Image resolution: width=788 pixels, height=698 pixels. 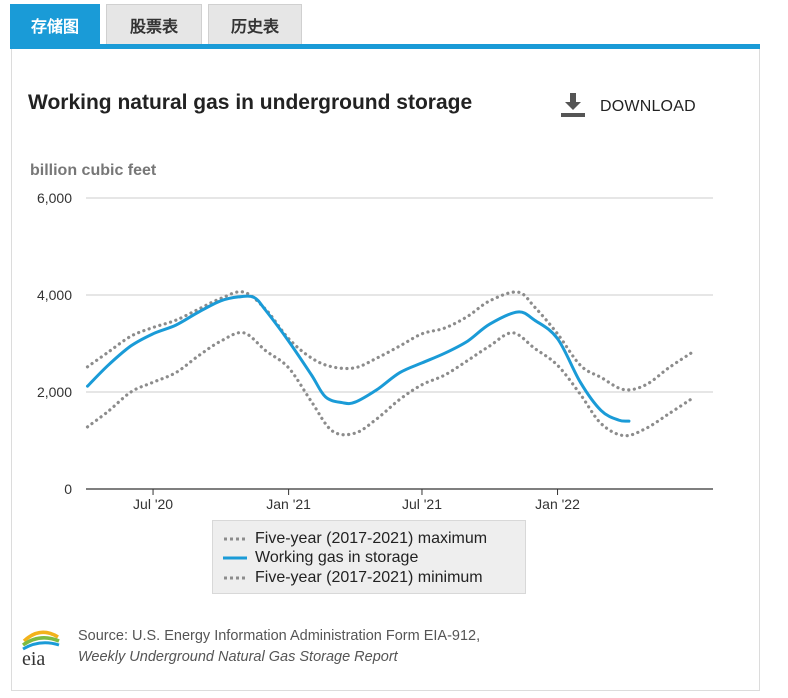 I want to click on series-minimum-line, so click(x=389, y=384).